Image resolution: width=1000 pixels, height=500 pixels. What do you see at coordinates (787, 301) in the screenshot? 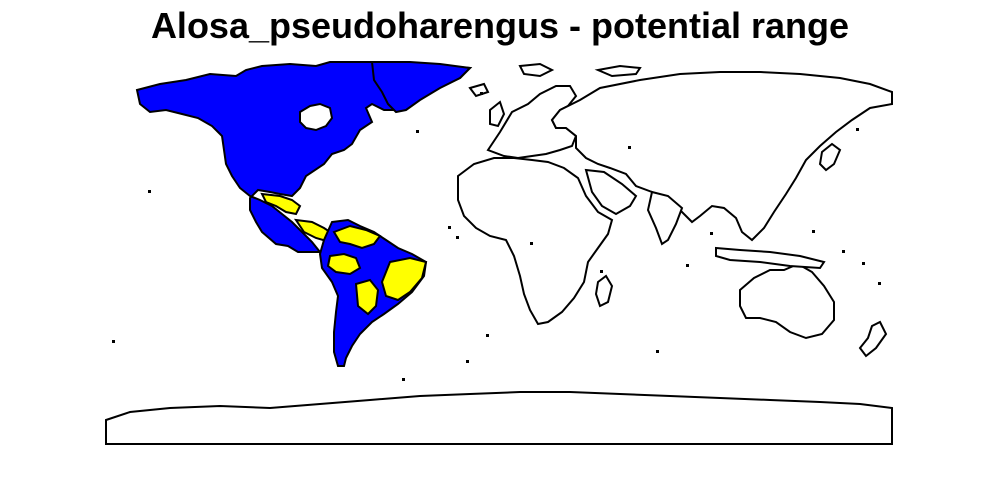
I see `australia` at bounding box center [787, 301].